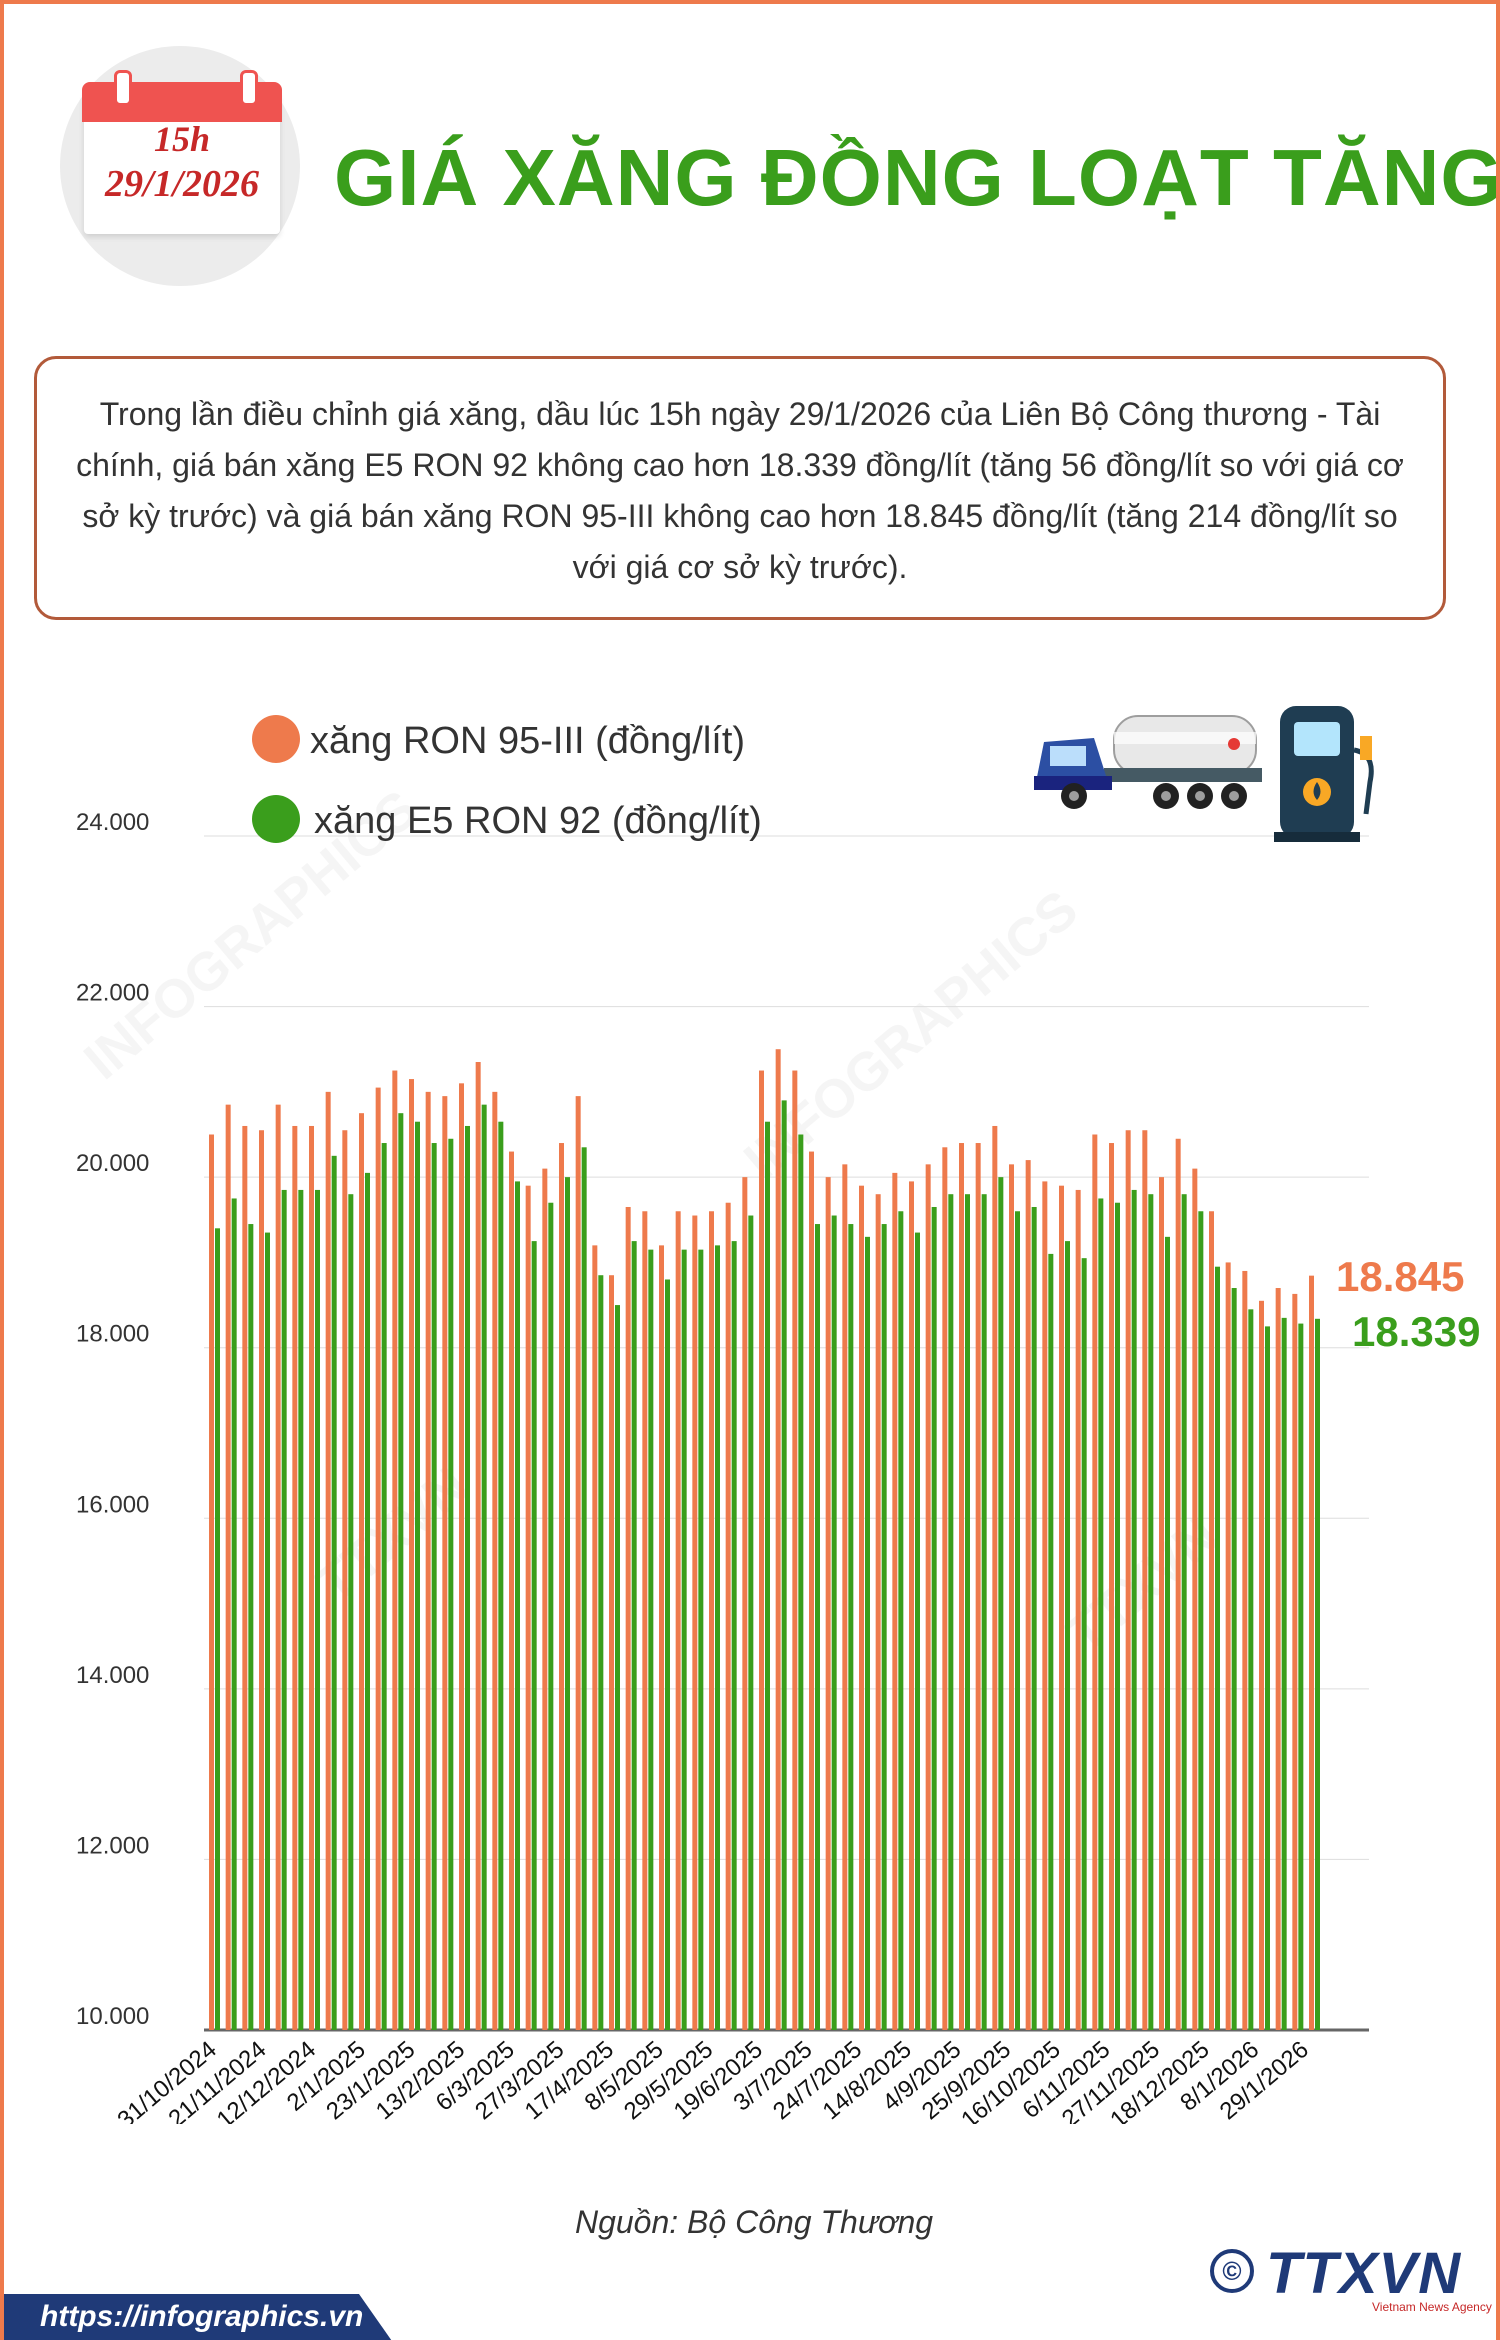  Describe the element at coordinates (112, 822) in the screenshot. I see `y-tick-label: 24.000` at that location.